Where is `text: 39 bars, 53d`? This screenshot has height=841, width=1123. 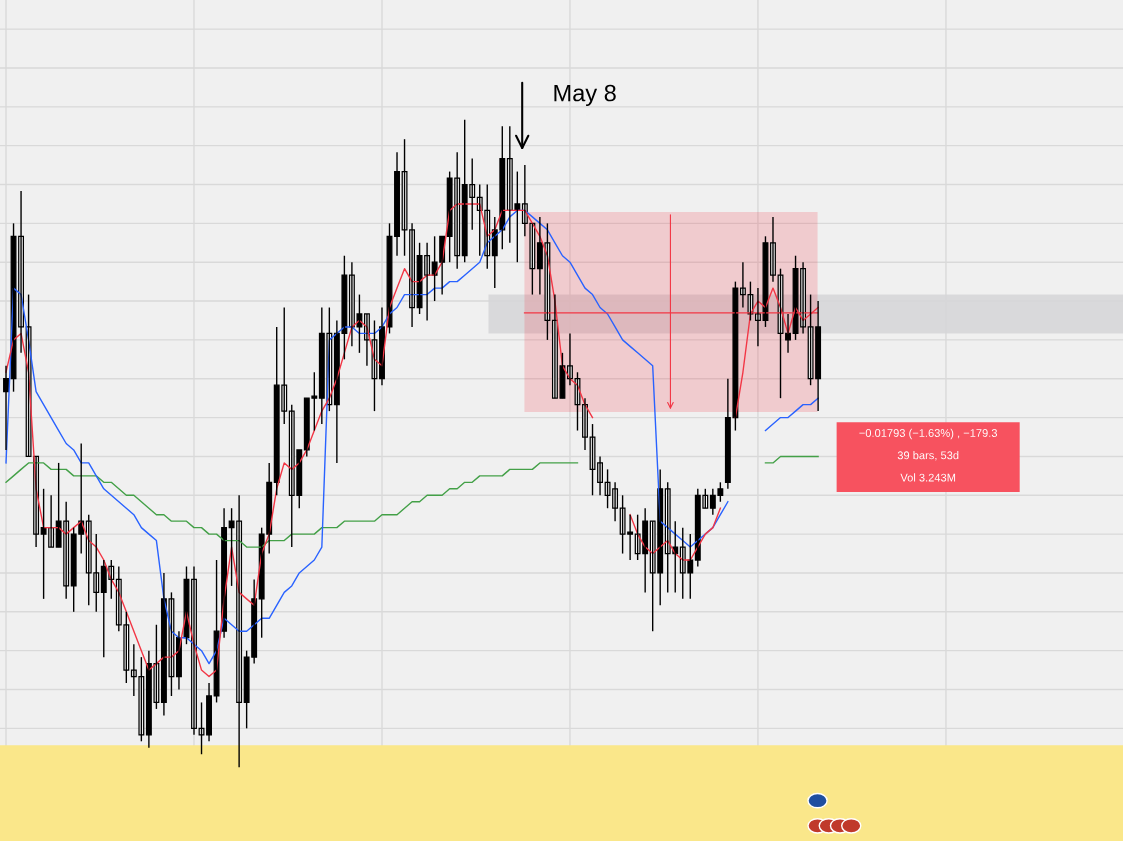
text: 39 bars, 53d is located at coordinates (928, 456).